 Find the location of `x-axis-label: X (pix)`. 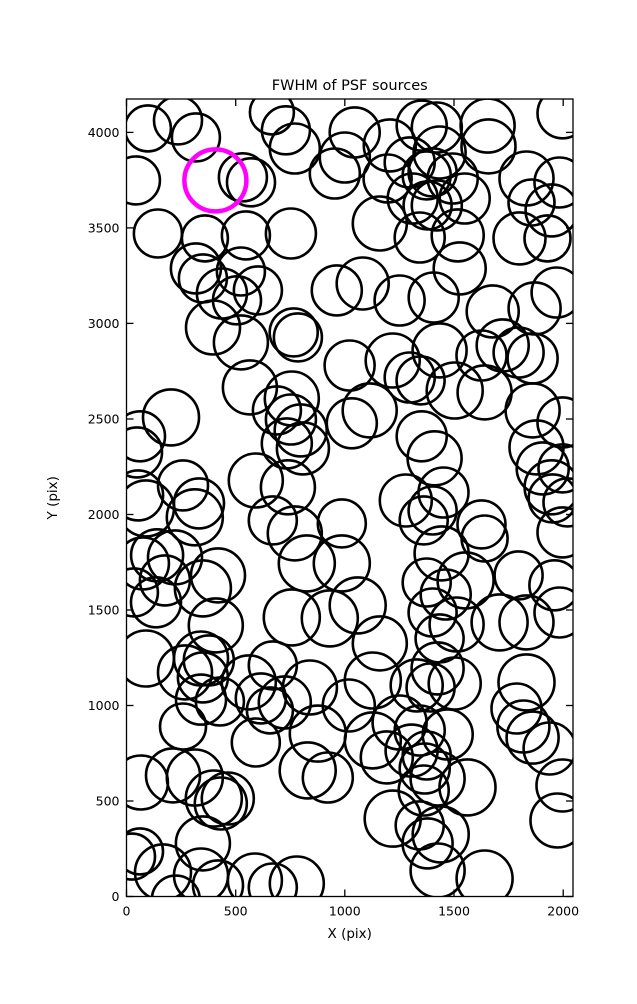

x-axis-label: X (pix) is located at coordinates (350, 934).